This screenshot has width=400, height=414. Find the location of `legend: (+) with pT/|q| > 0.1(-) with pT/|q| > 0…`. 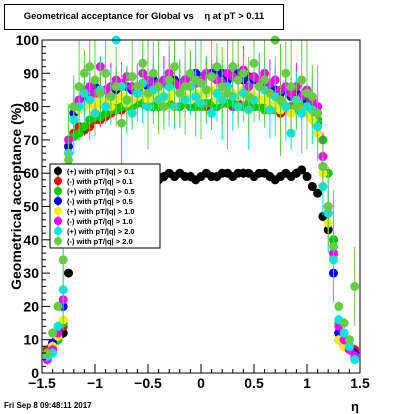

legend: (+) with pT/|q| > 0.1(-) with pT/|q| > 0… is located at coordinates (105, 206).